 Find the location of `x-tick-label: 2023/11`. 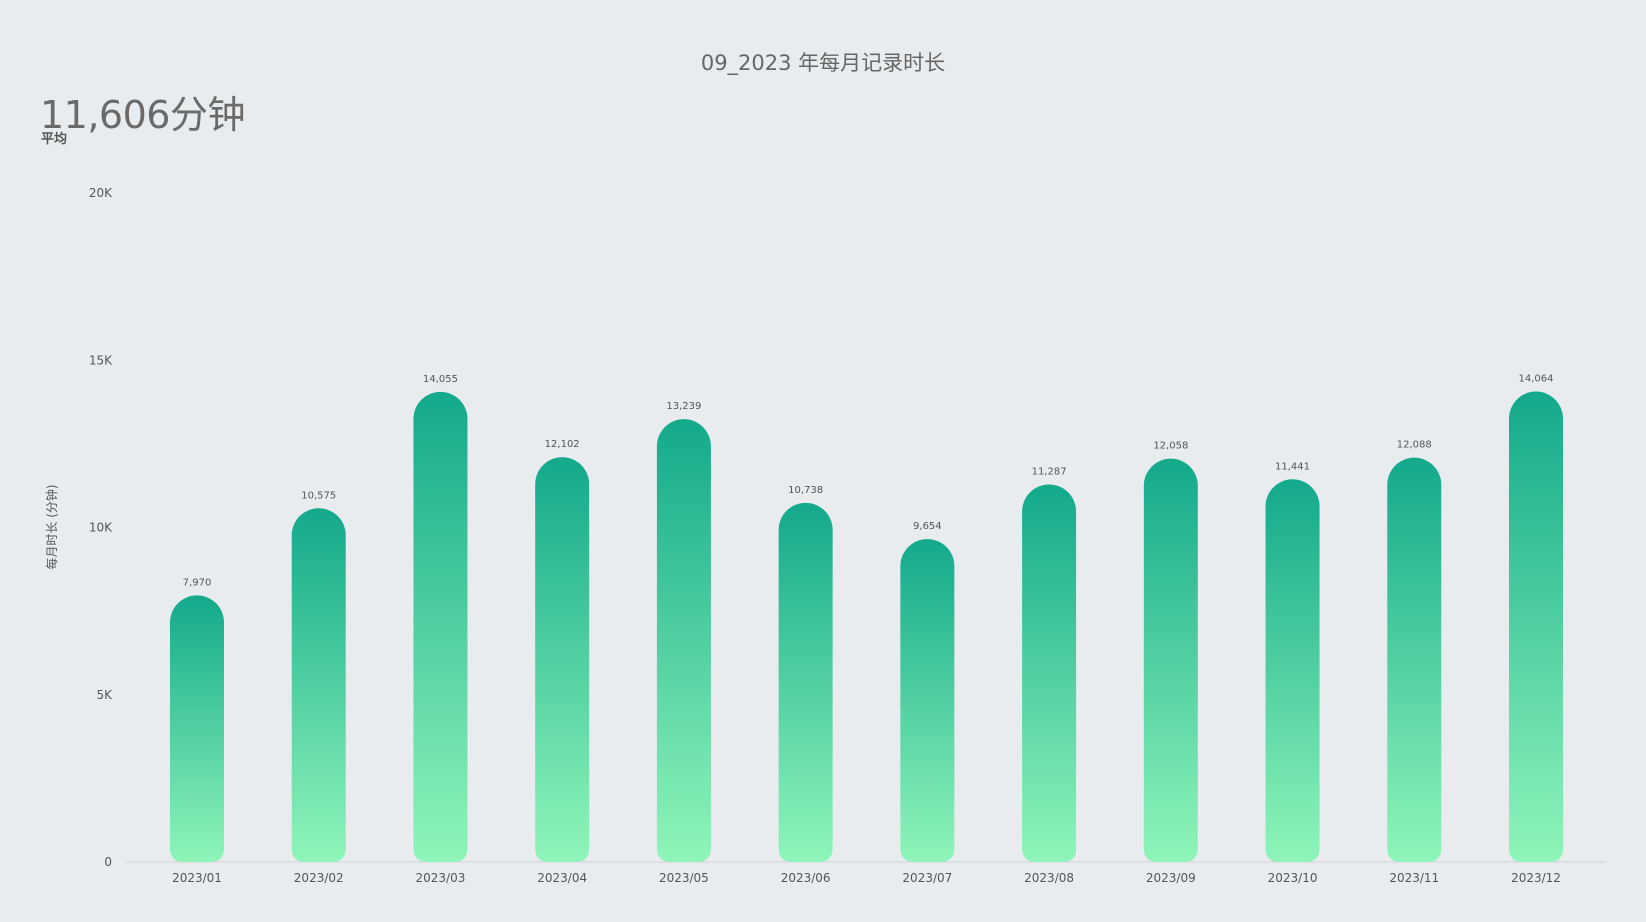

x-tick-label: 2023/11 is located at coordinates (1414, 878).